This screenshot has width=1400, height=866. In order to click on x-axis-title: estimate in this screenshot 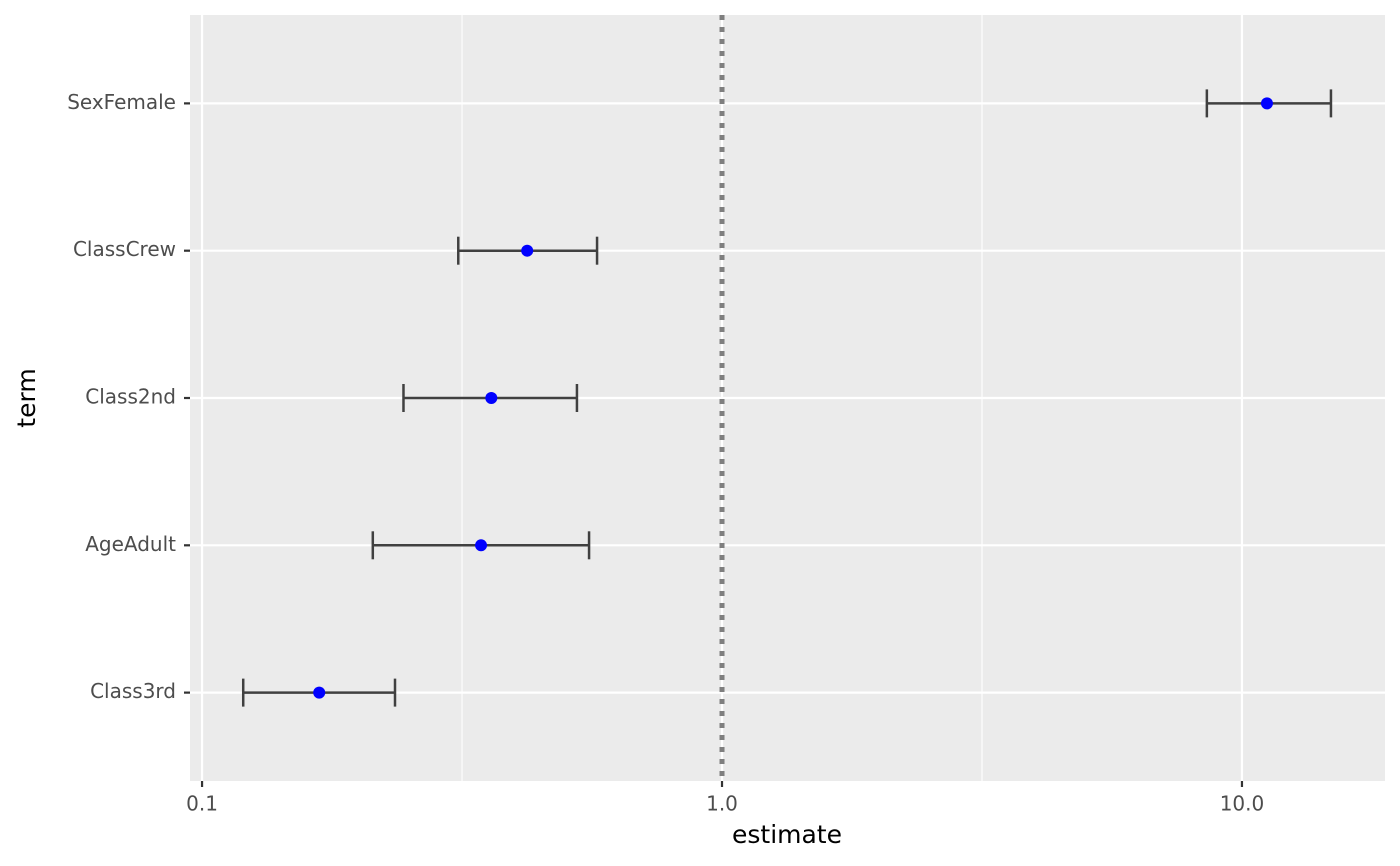, I will do `click(787, 834)`.